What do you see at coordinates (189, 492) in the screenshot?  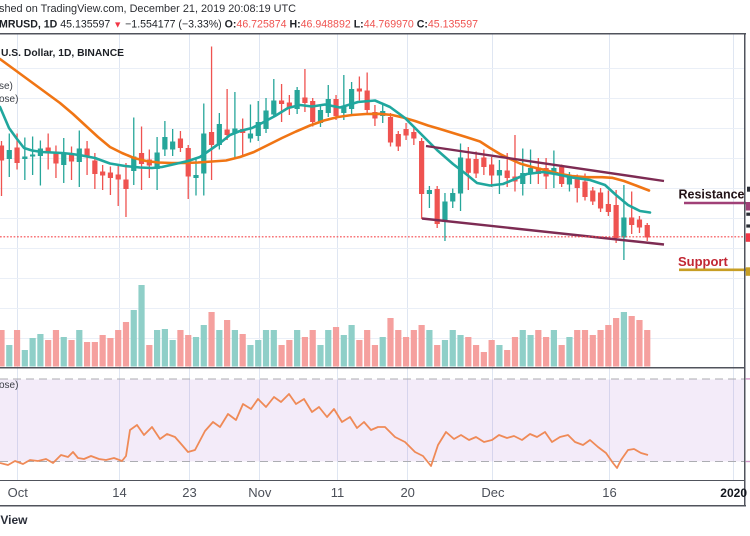 I see `svg-text: 23` at bounding box center [189, 492].